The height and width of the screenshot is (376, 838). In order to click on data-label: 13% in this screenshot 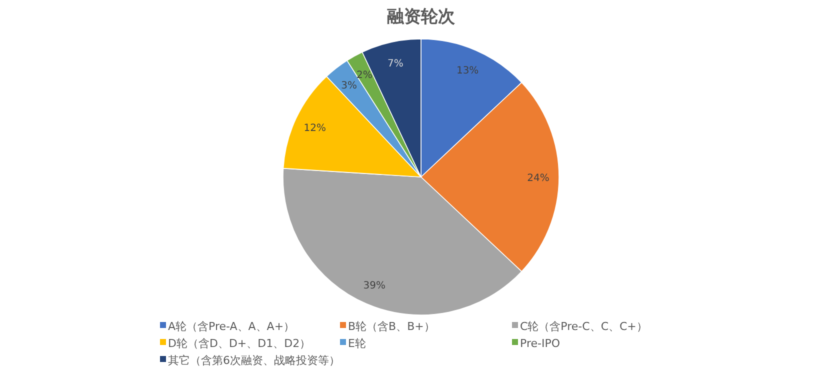, I will do `click(467, 70)`.